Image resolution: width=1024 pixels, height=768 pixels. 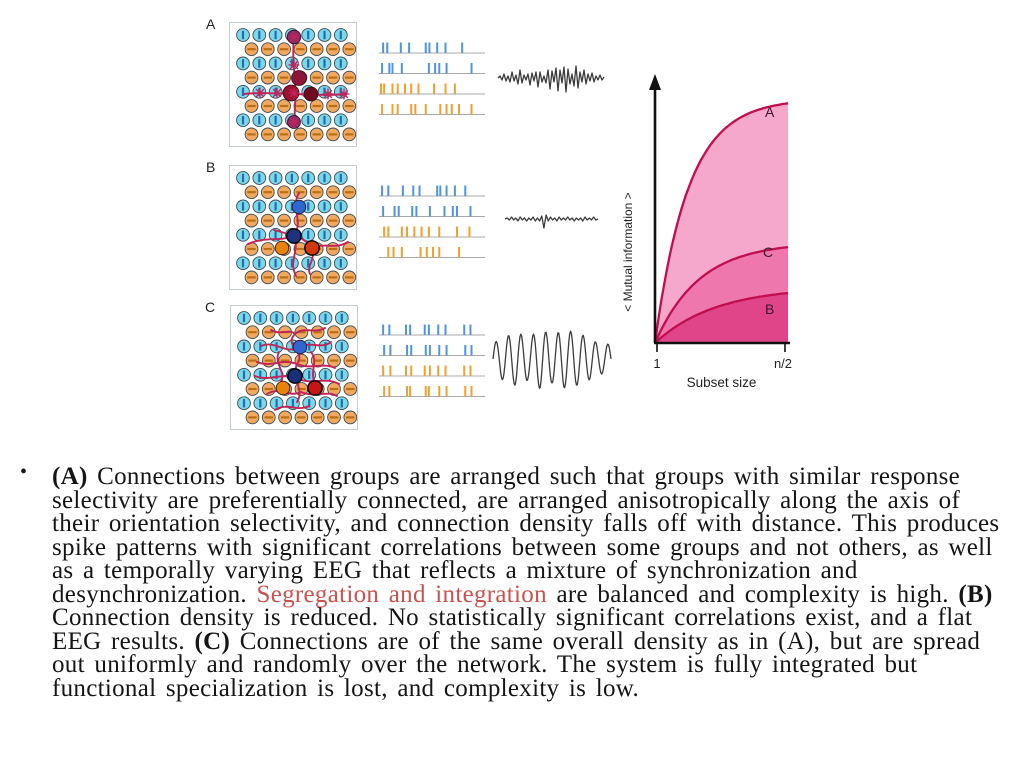 What do you see at coordinates (722, 382) in the screenshot?
I see `x-axis-label: Subset size` at bounding box center [722, 382].